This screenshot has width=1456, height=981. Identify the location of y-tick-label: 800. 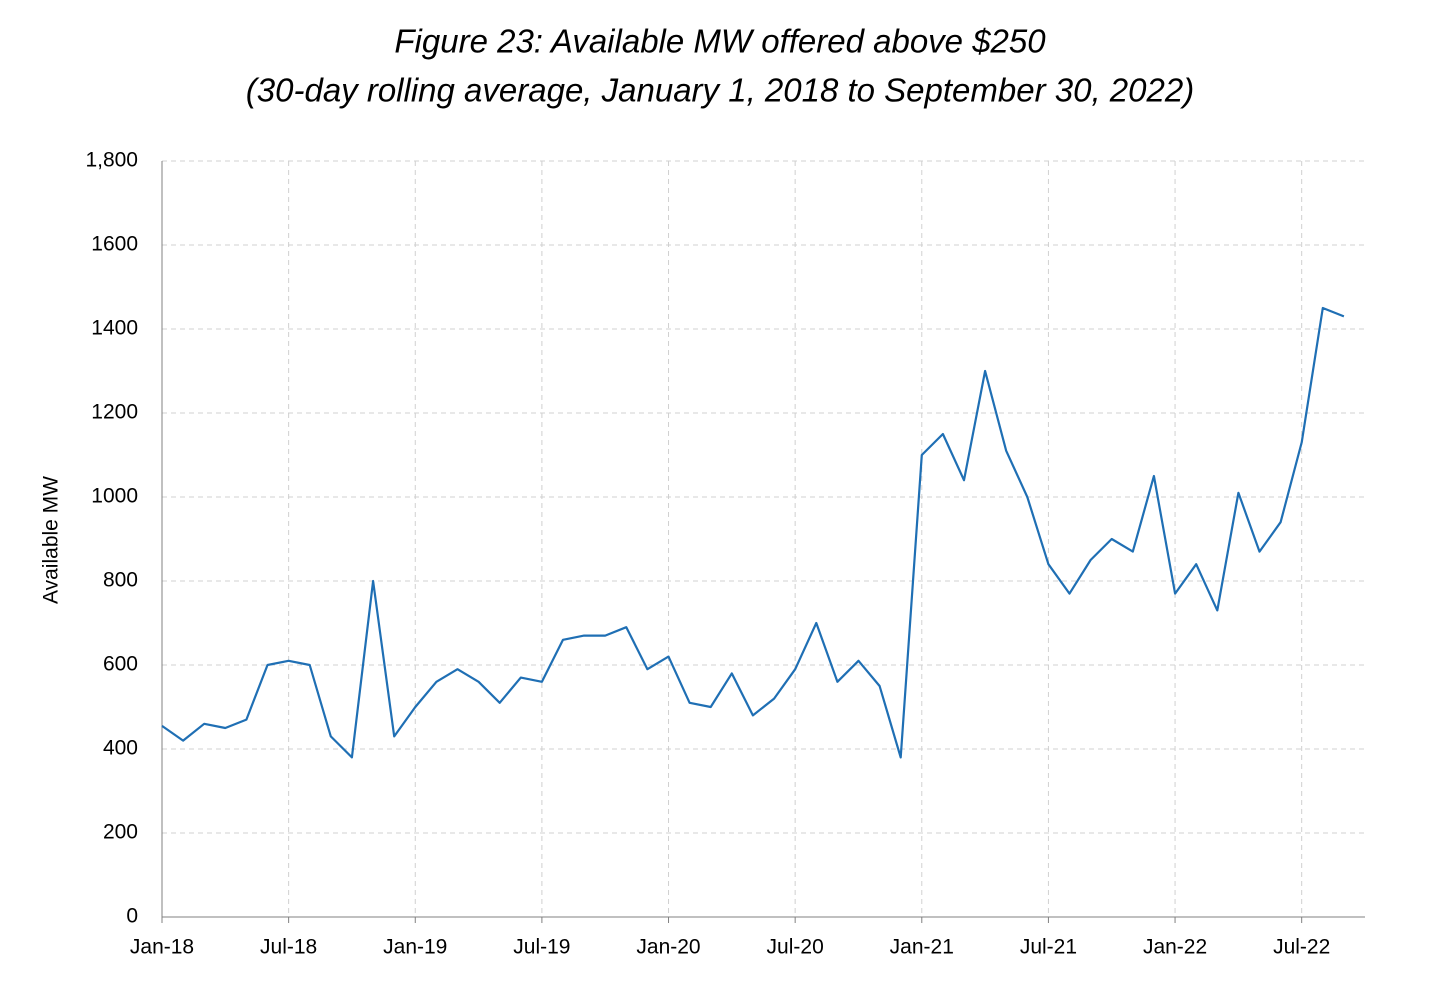
(120, 580).